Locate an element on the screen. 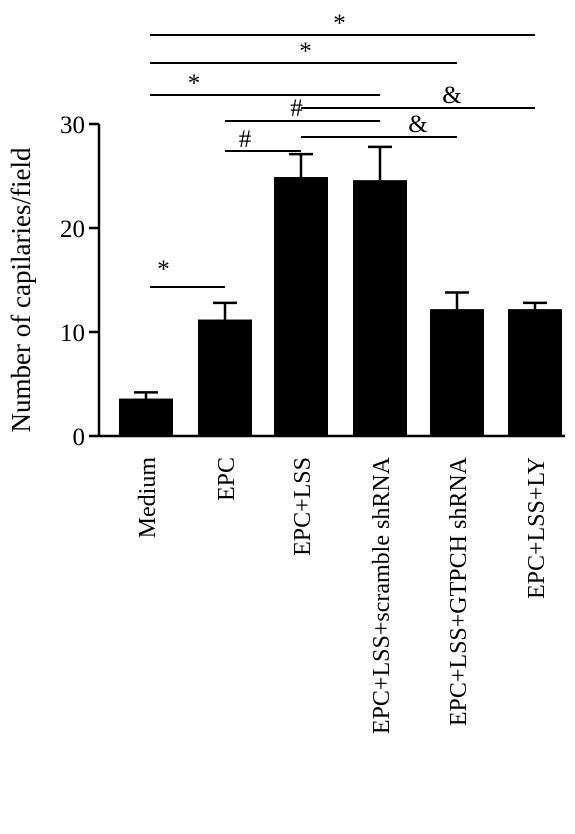 The height and width of the screenshot is (834, 575). x-category-label: EPC+LSS+GTPCH shRNA is located at coordinates (459, 591).